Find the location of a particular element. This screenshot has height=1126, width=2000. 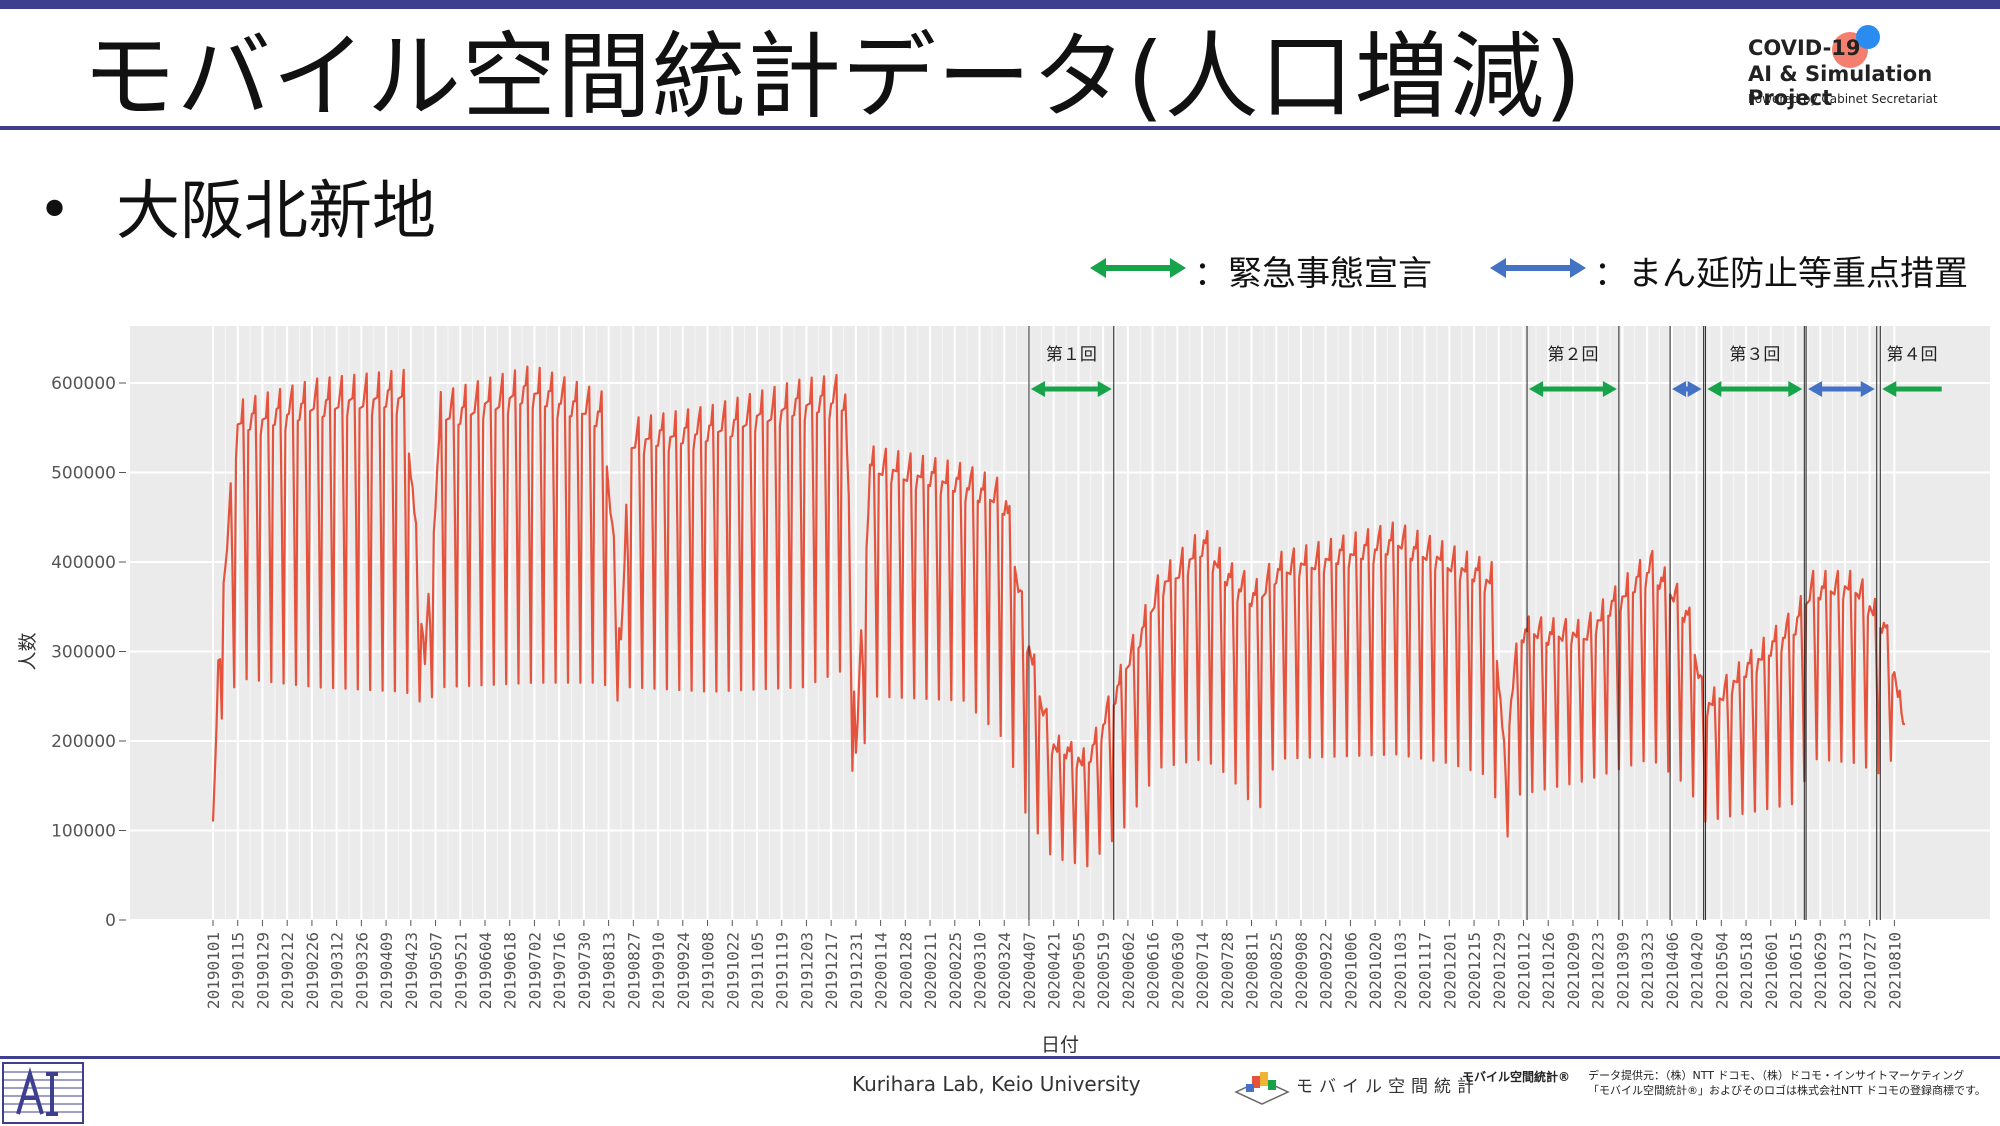

legend-emergency-arrow-icon is located at coordinates (1138, 268).